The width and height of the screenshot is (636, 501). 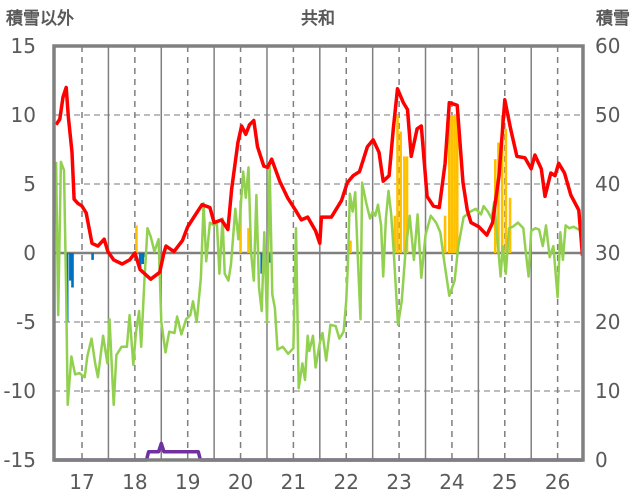 I want to click on y-left-tick-label: 15, so click(x=23, y=46).